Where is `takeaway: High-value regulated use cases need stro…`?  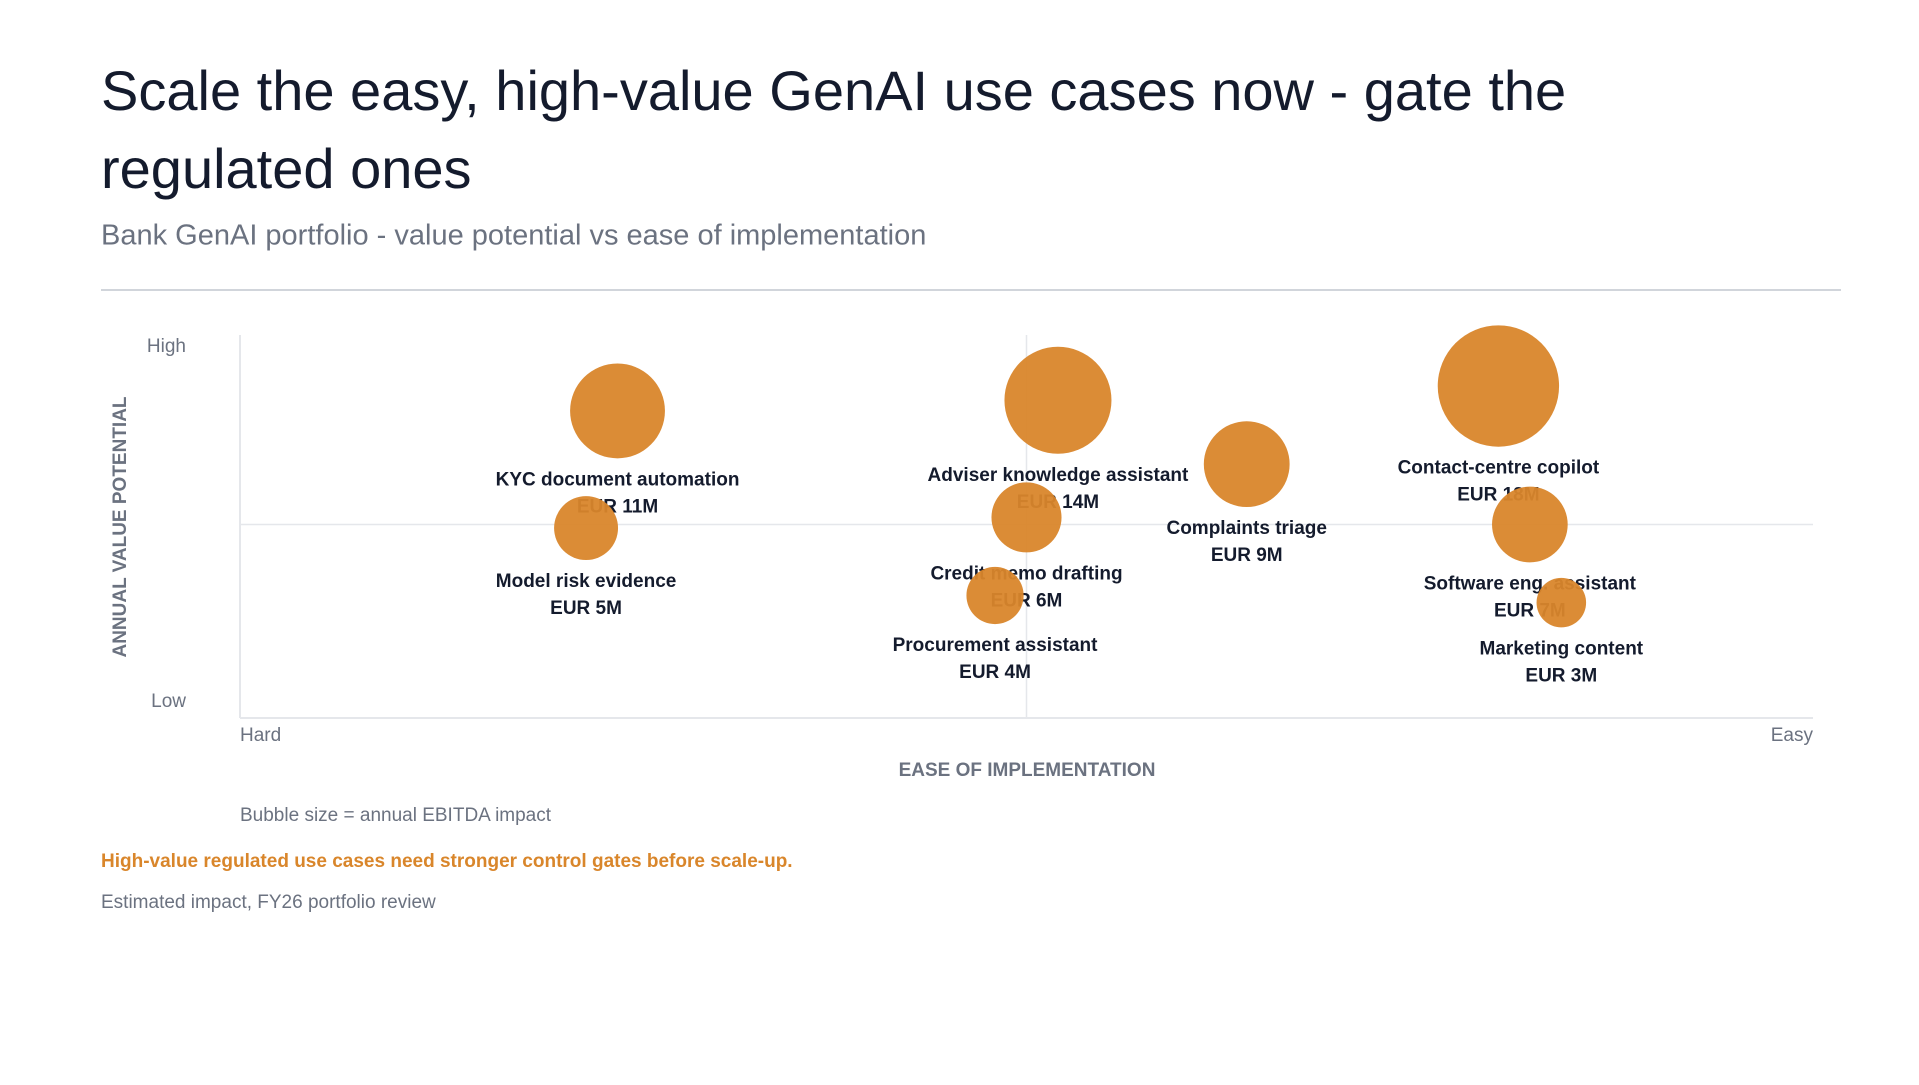 takeaway: High-value regulated use cases need stro… is located at coordinates (447, 861).